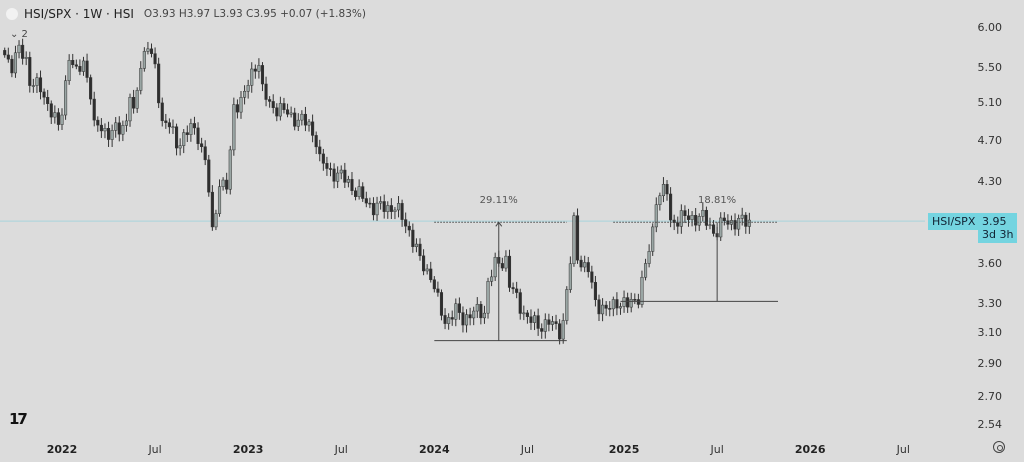 The height and width of the screenshot is (467, 1024). What do you see at coordinates (990, 103) in the screenshot?
I see `price-tick-label: 5.10` at bounding box center [990, 103].